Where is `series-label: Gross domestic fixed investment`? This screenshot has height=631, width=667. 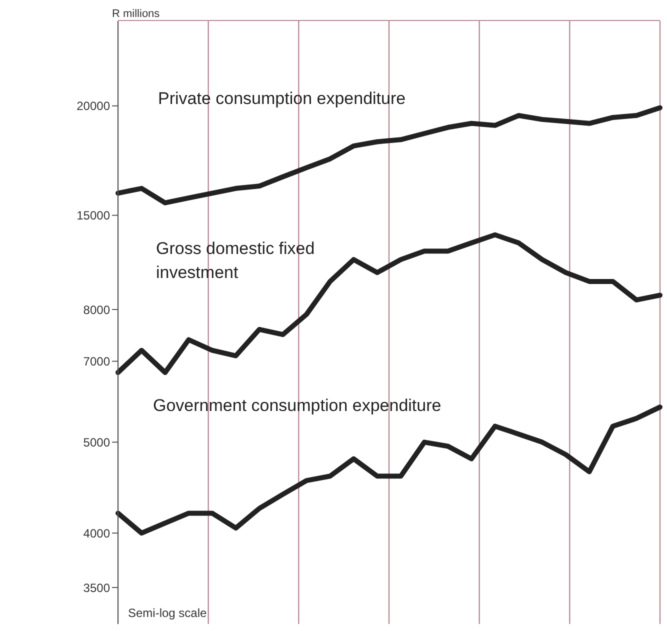 series-label: Gross domestic fixed investment is located at coordinates (236, 261).